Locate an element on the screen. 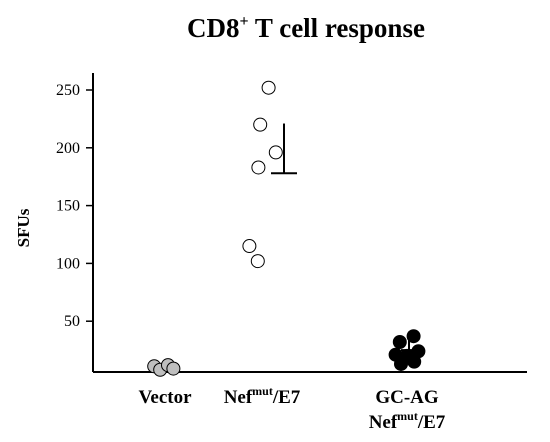 The image size is (550, 442). y-tick-label: 100 is located at coordinates (68, 263).